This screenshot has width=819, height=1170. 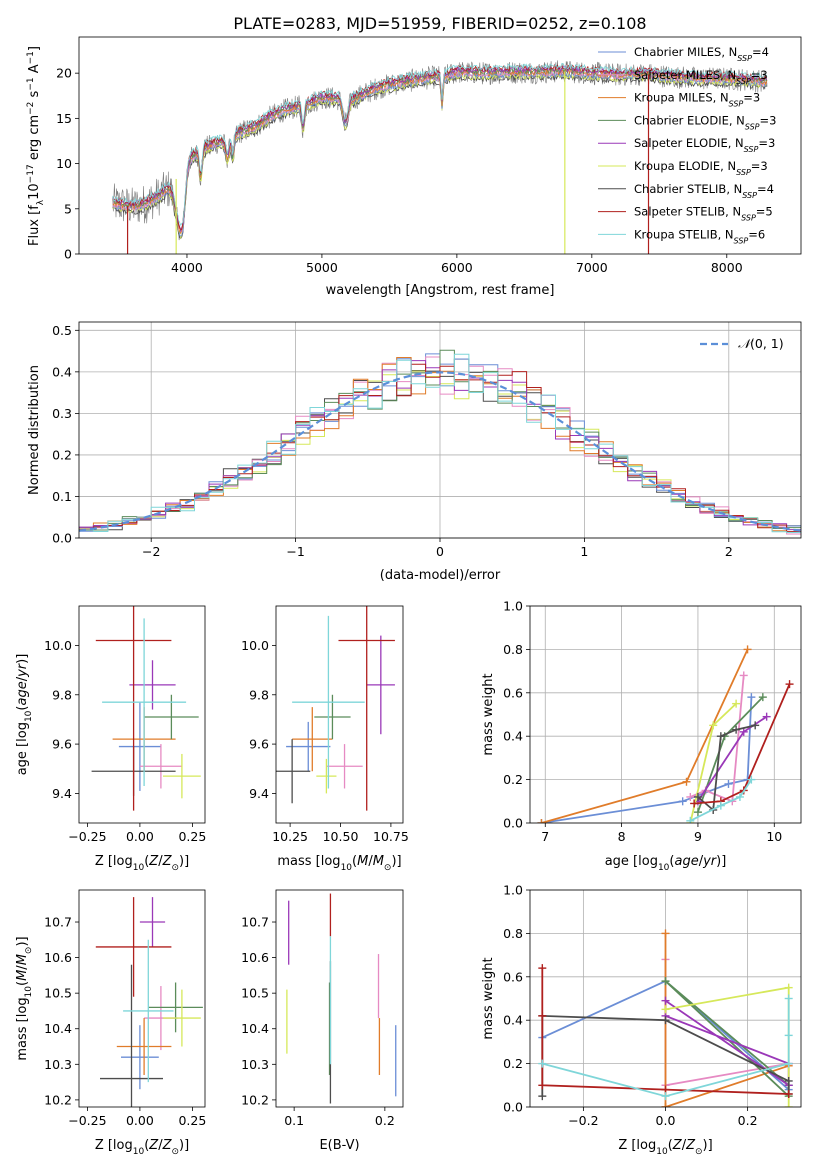 I want to click on z_mass-y-label-part: (, so click(x=22, y=983).